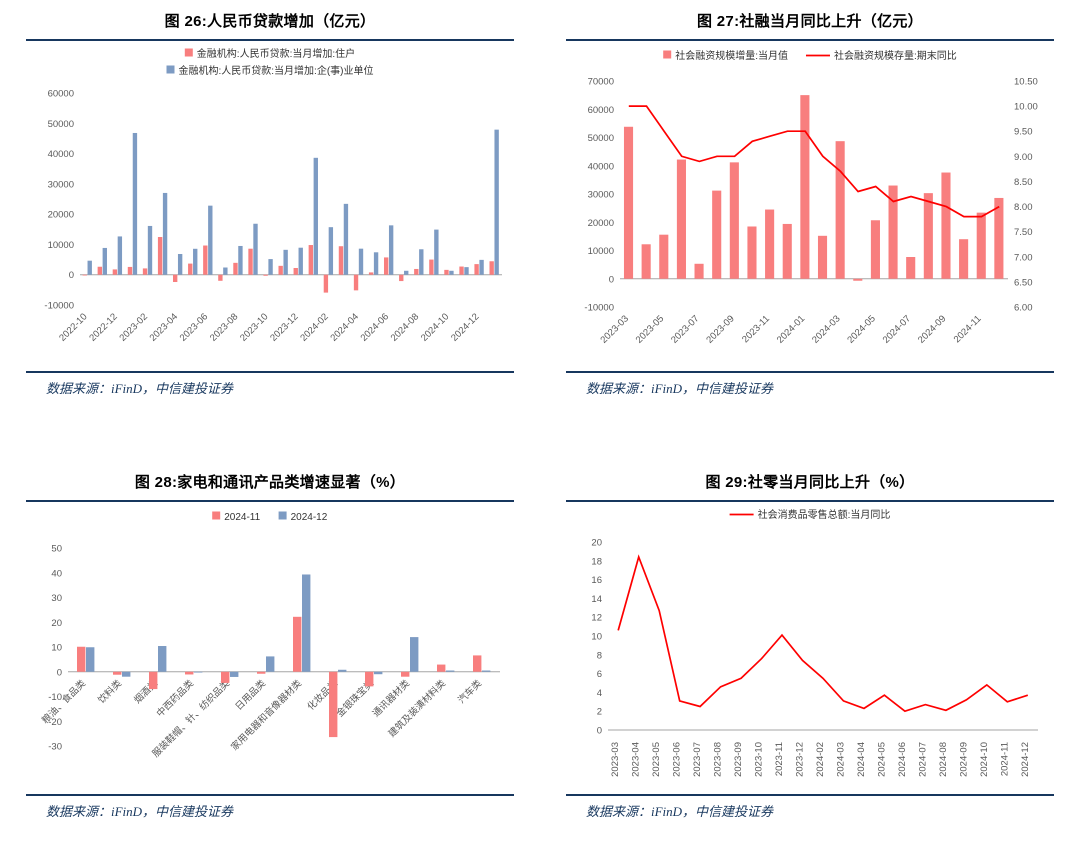 Image resolution: width=1080 pixels, height=846 pixels. I want to click on svg-text: 社会融资规模存量:期末同比, so click(895, 55).